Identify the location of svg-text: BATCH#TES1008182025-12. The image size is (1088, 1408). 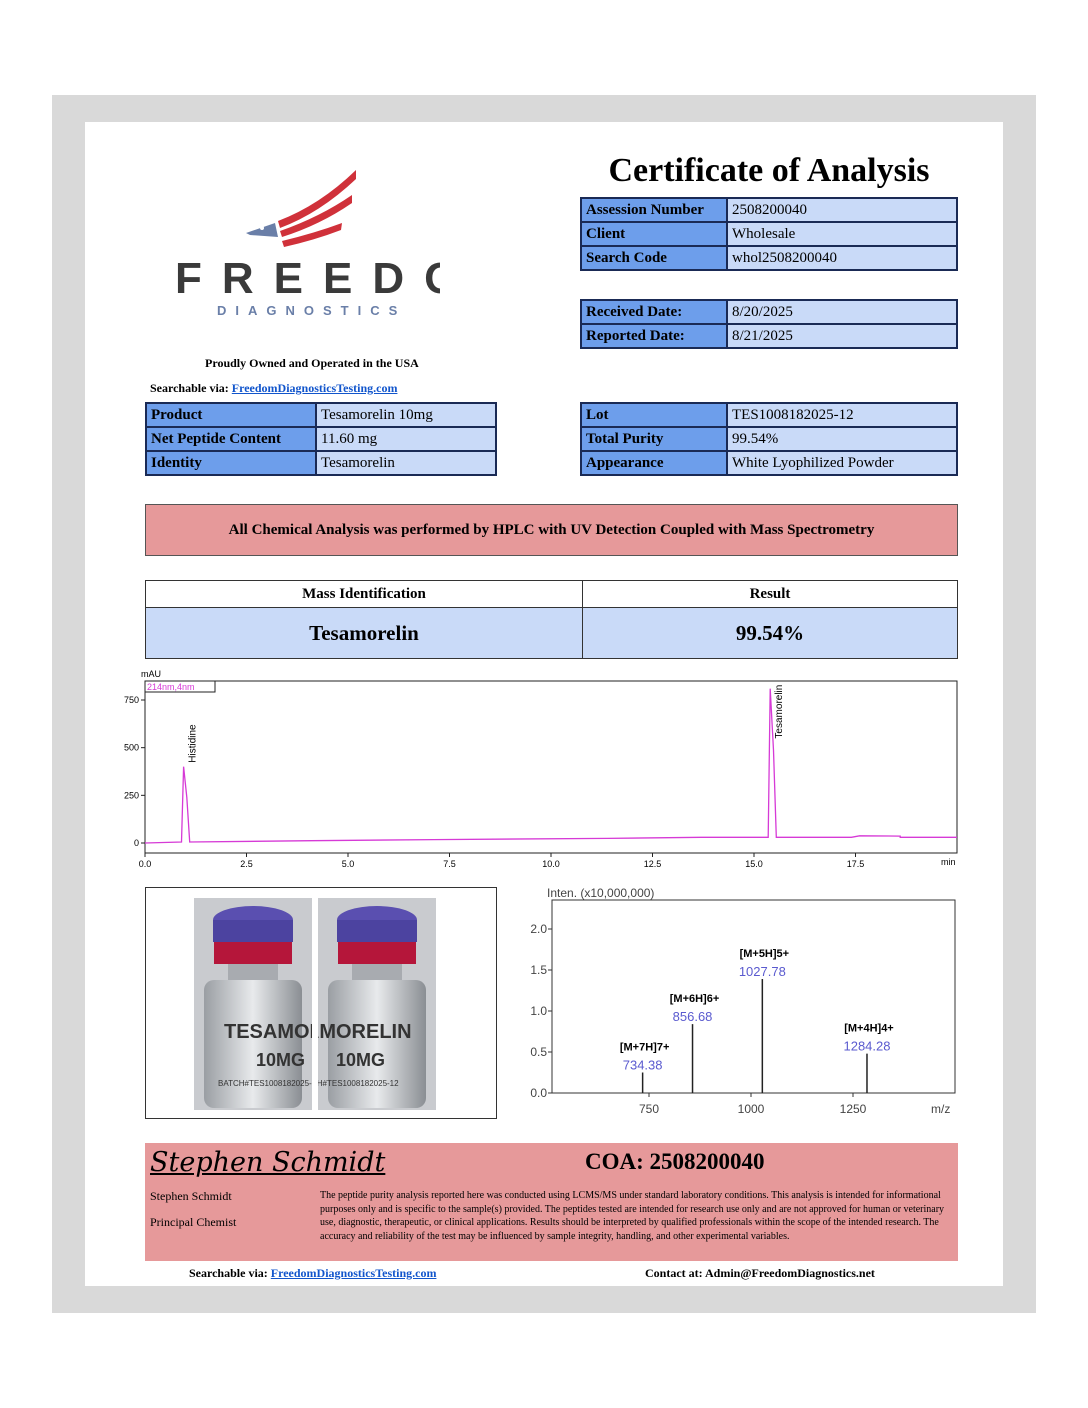
(269, 1083).